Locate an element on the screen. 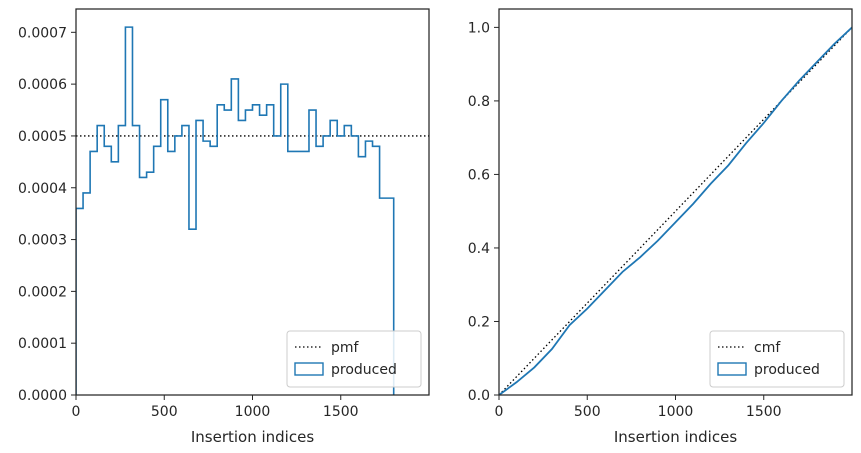 This screenshot has width=861, height=453. legend: cmf produced is located at coordinates (777, 359).